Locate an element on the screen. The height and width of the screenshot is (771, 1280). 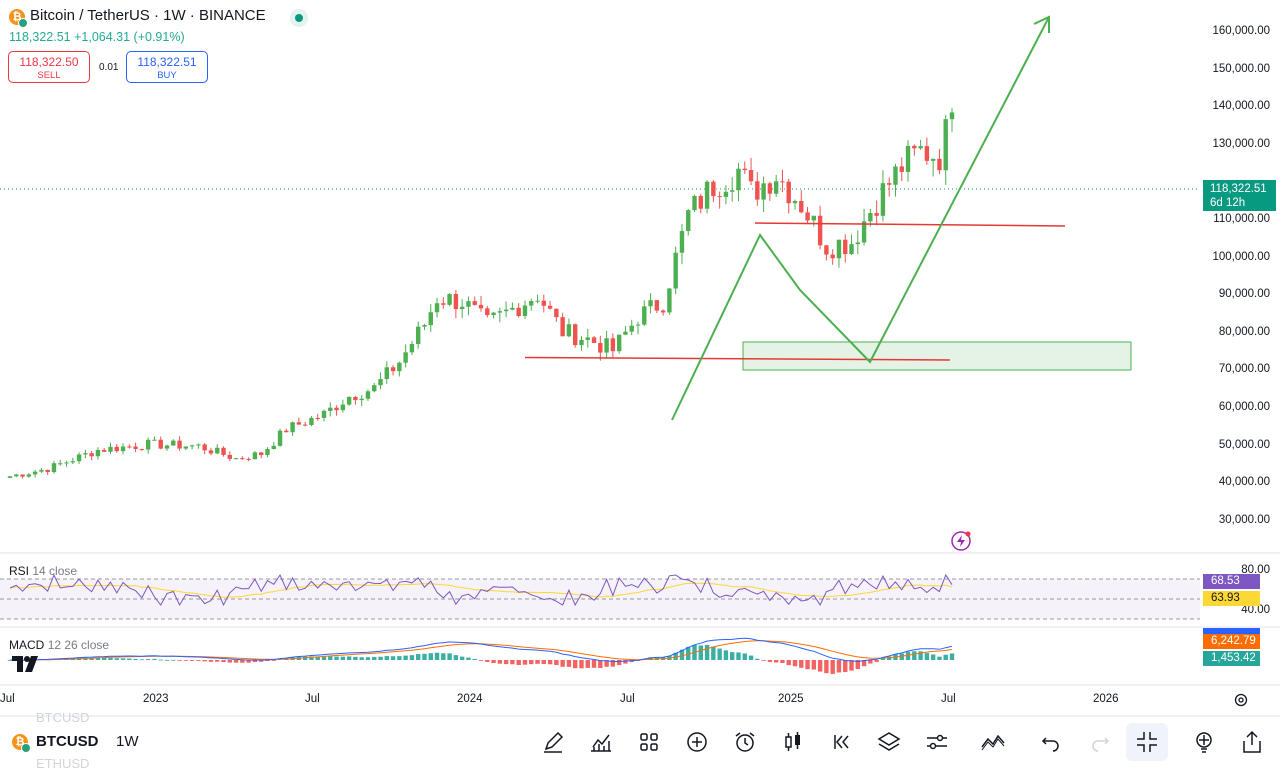
plus-circle-icon is located at coordinates (697, 742).